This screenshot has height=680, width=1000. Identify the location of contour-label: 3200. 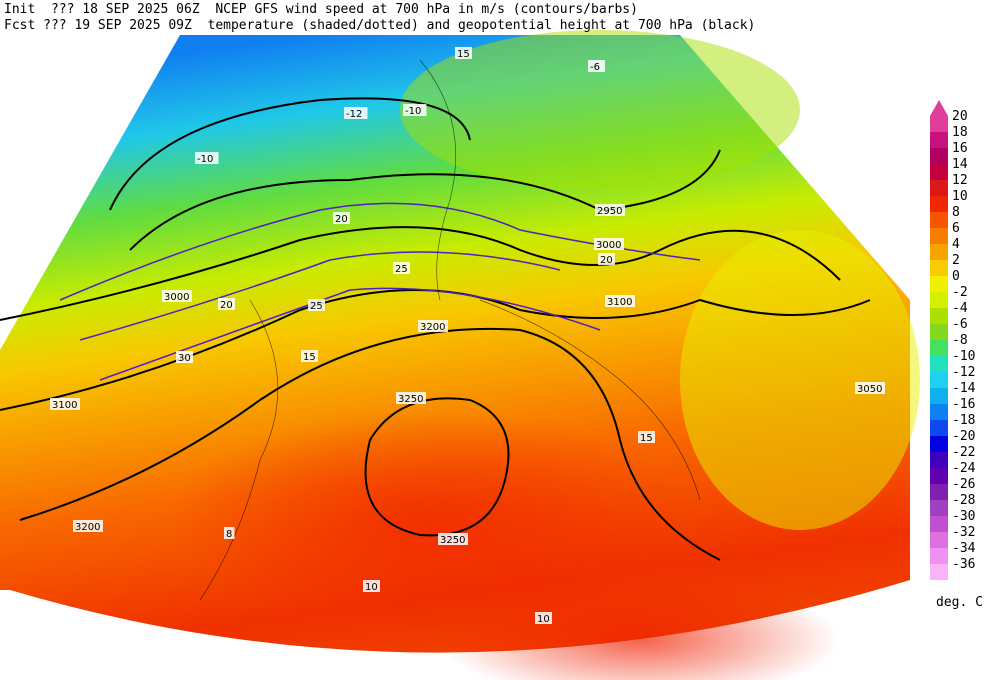
(432, 327).